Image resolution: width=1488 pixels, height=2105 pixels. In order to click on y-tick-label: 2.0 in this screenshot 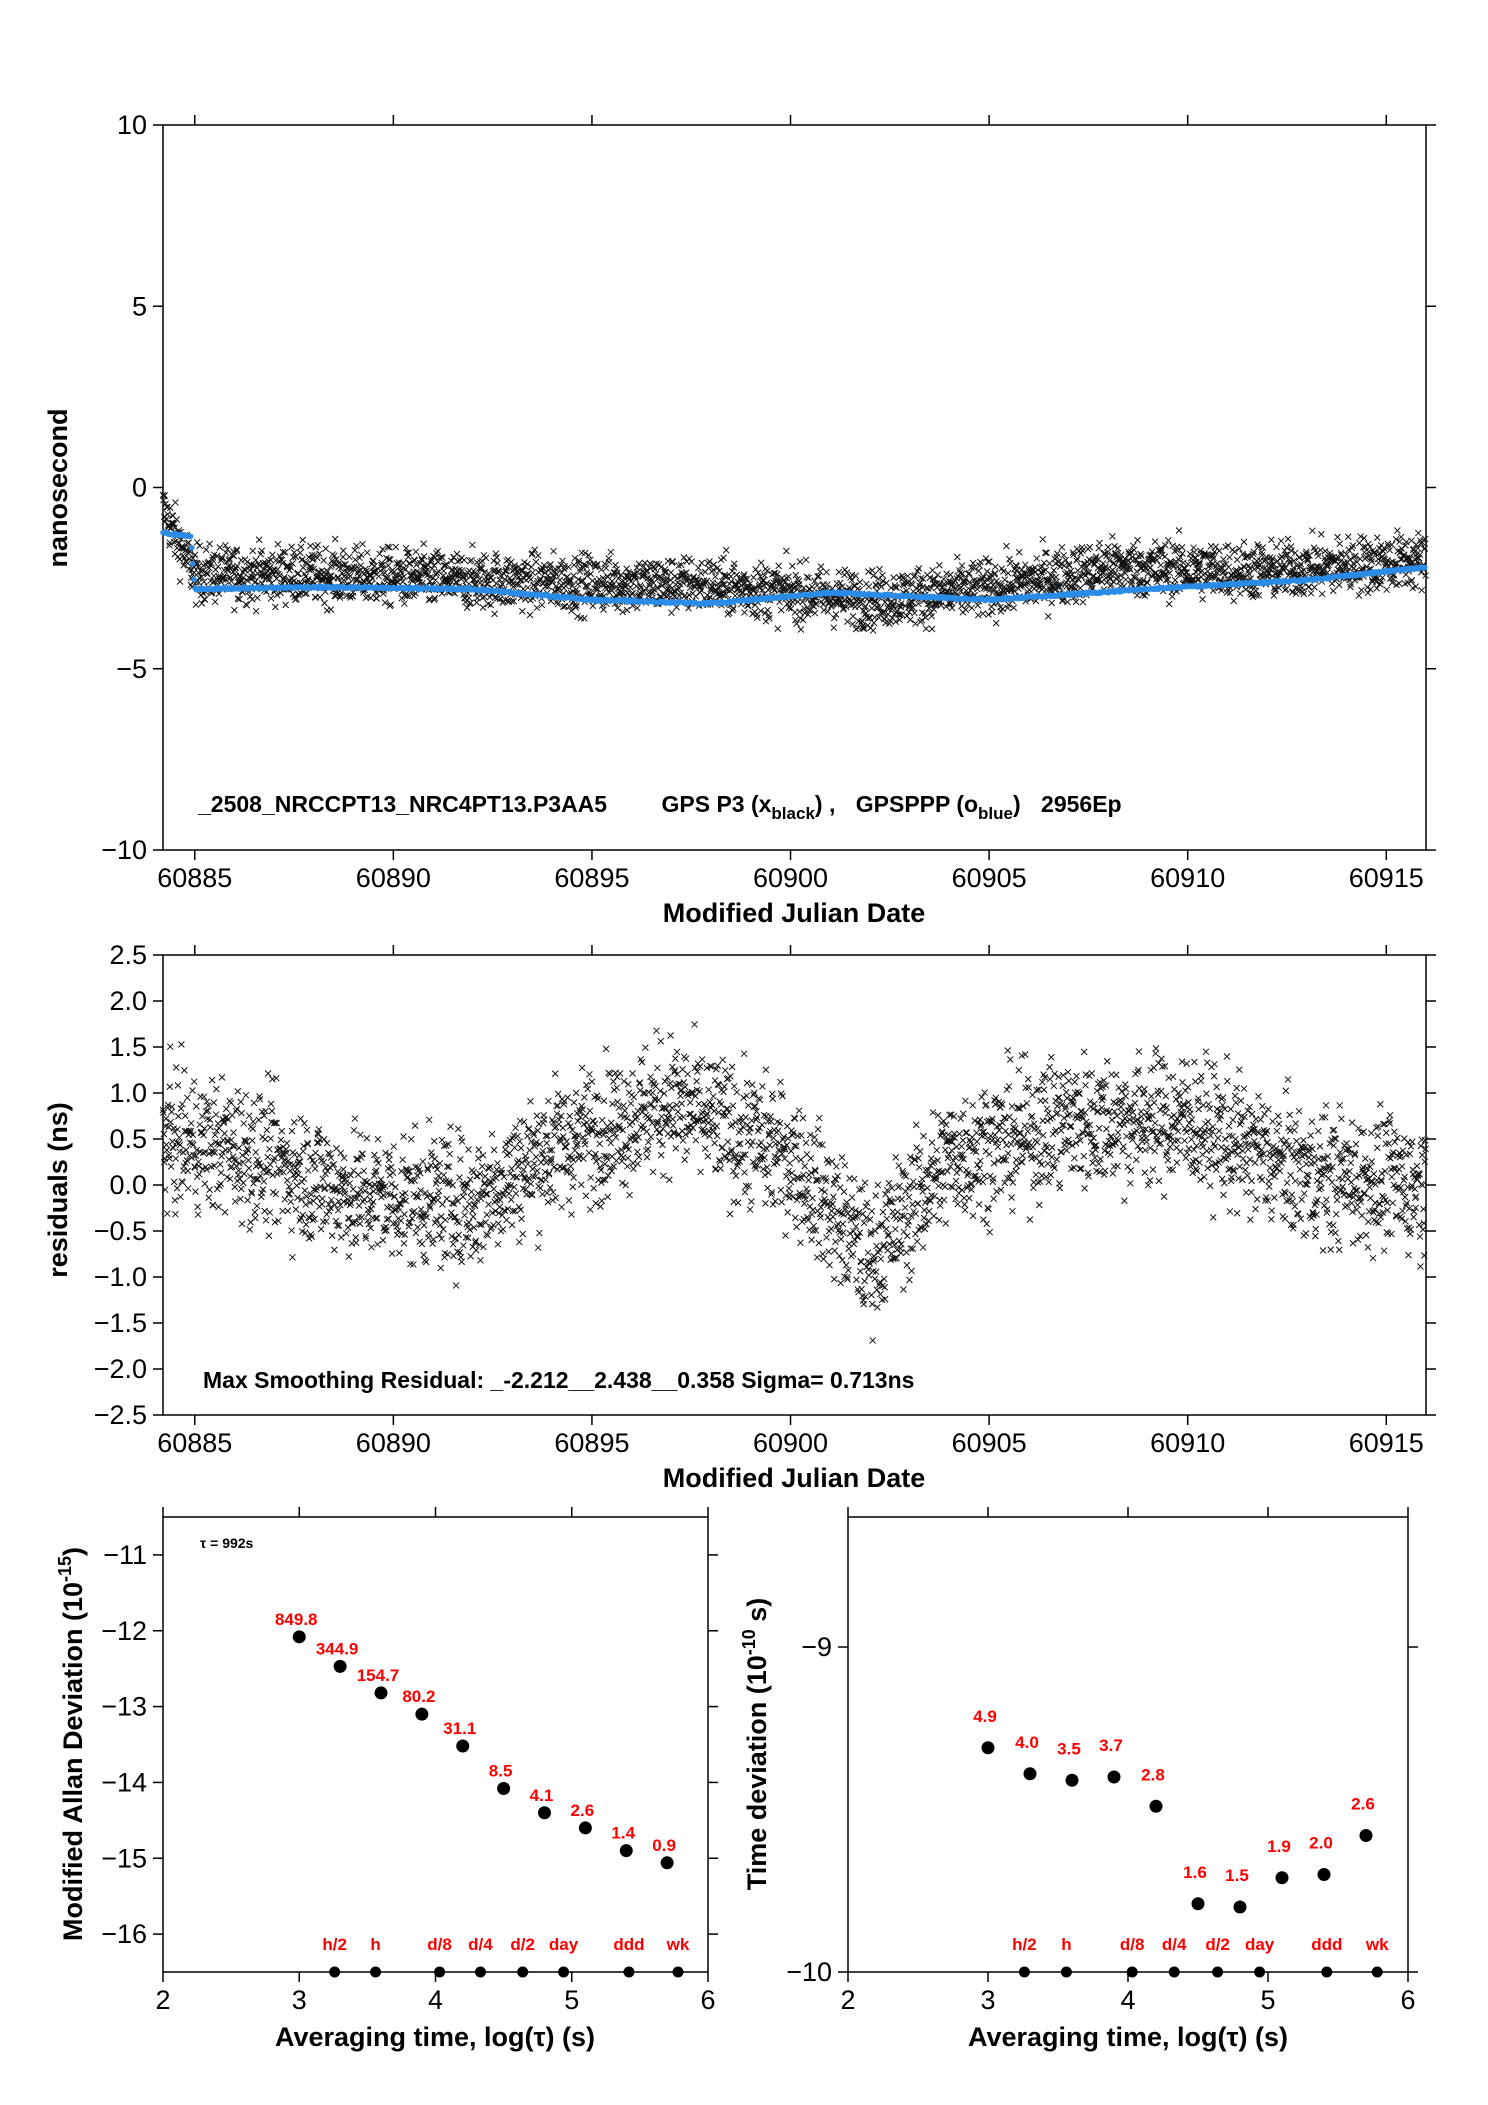, I will do `click(128, 1001)`.